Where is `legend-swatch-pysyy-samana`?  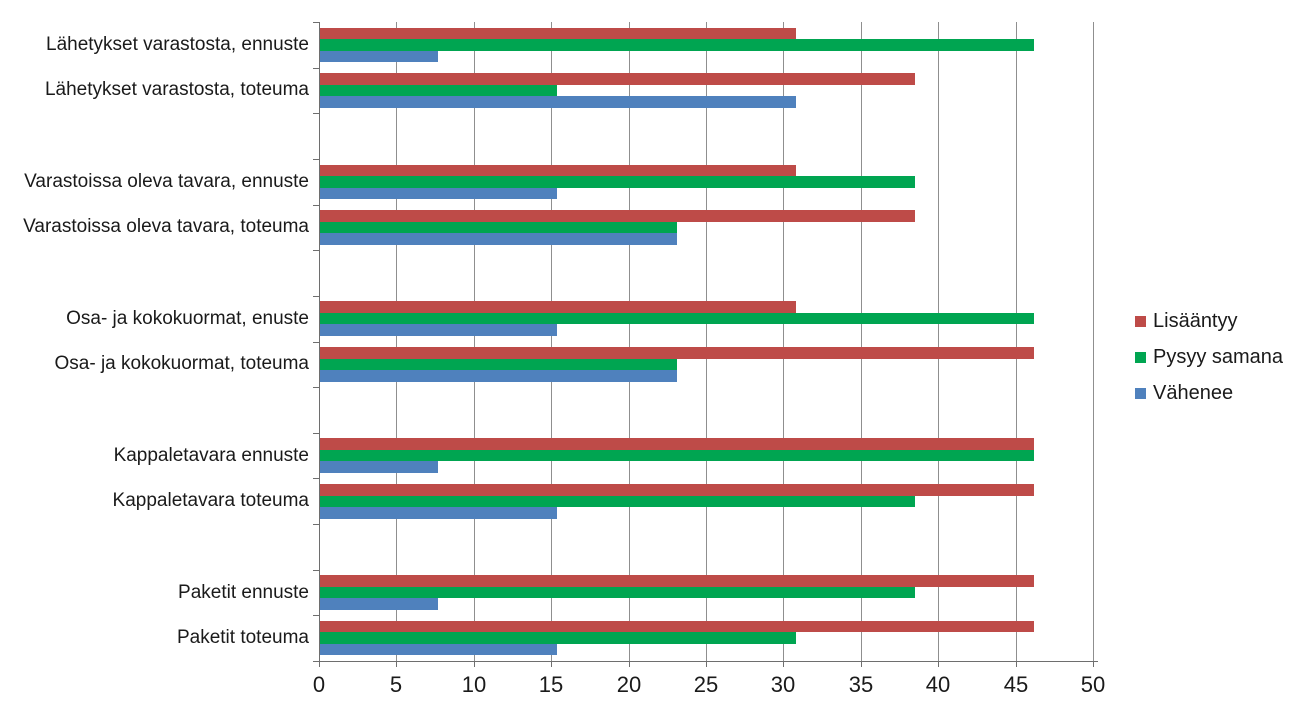
legend-swatch-pysyy-samana is located at coordinates (1140, 357).